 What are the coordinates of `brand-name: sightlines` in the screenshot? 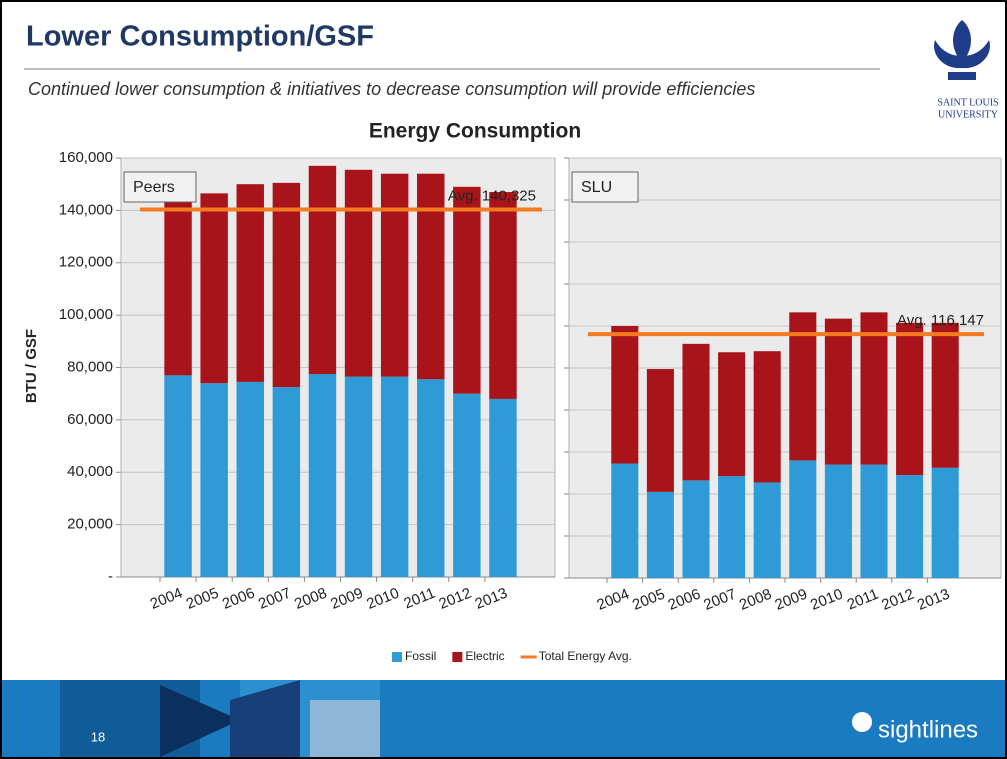 It's located at (928, 729).